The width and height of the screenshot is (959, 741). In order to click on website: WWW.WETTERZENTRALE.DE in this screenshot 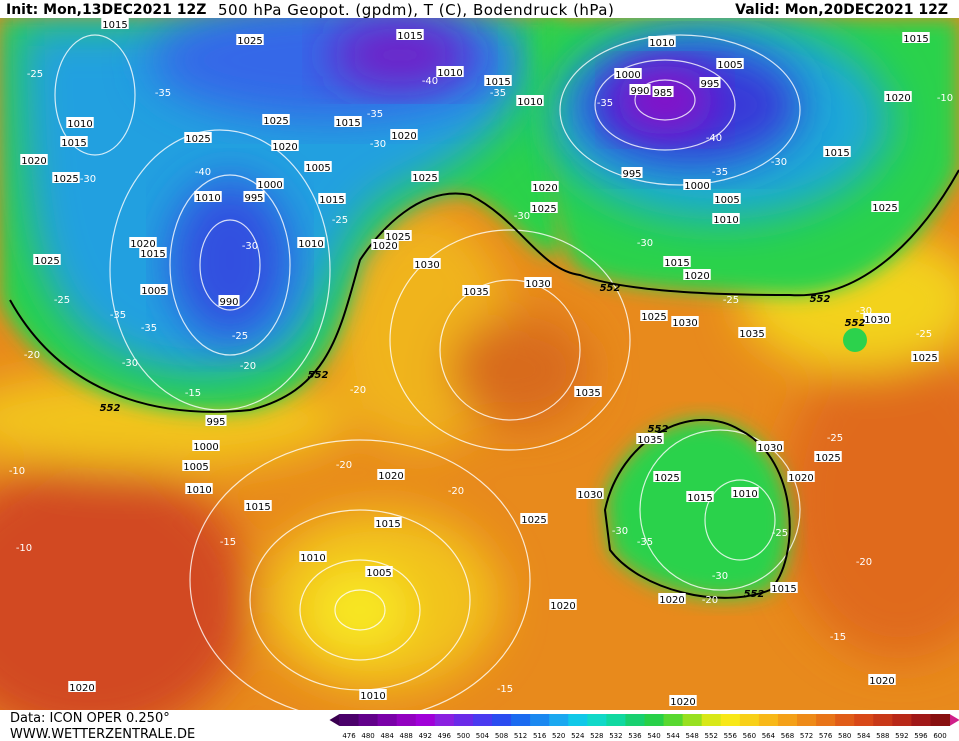, I will do `click(102, 734)`.